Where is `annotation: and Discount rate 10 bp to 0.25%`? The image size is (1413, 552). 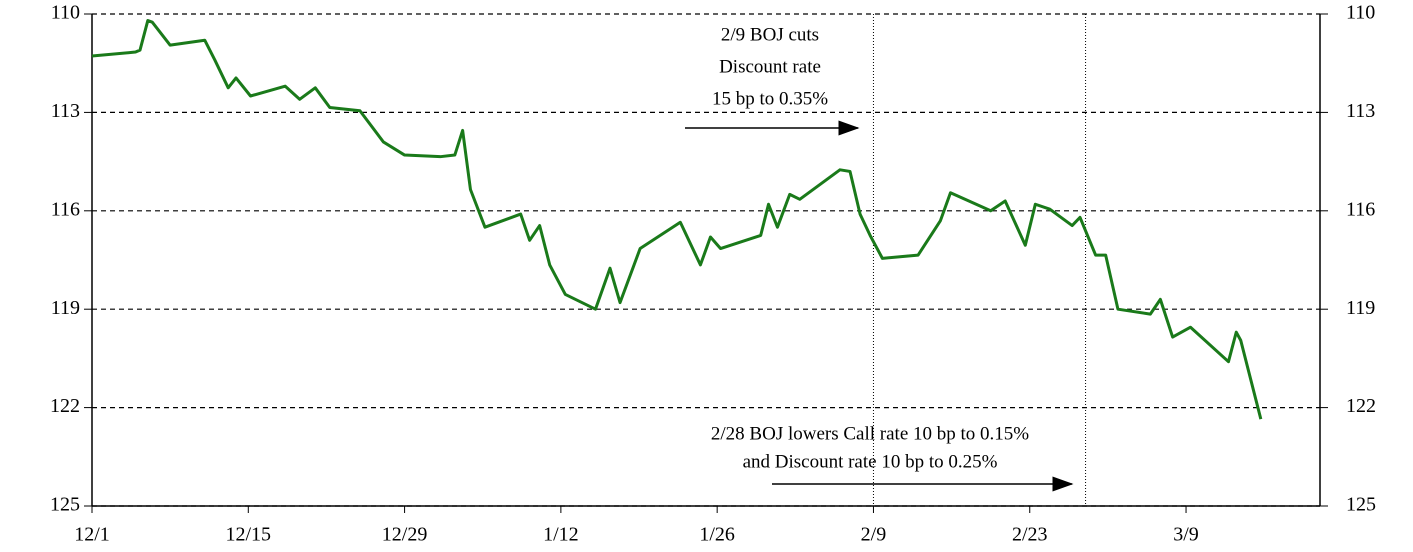
annotation: and Discount rate 10 bp to 0.25% is located at coordinates (870, 461).